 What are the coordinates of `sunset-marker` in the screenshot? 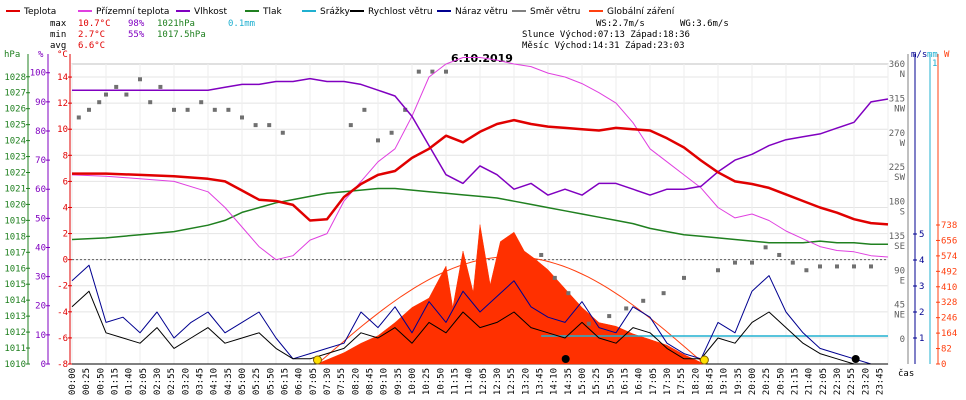 It's located at (704, 360).